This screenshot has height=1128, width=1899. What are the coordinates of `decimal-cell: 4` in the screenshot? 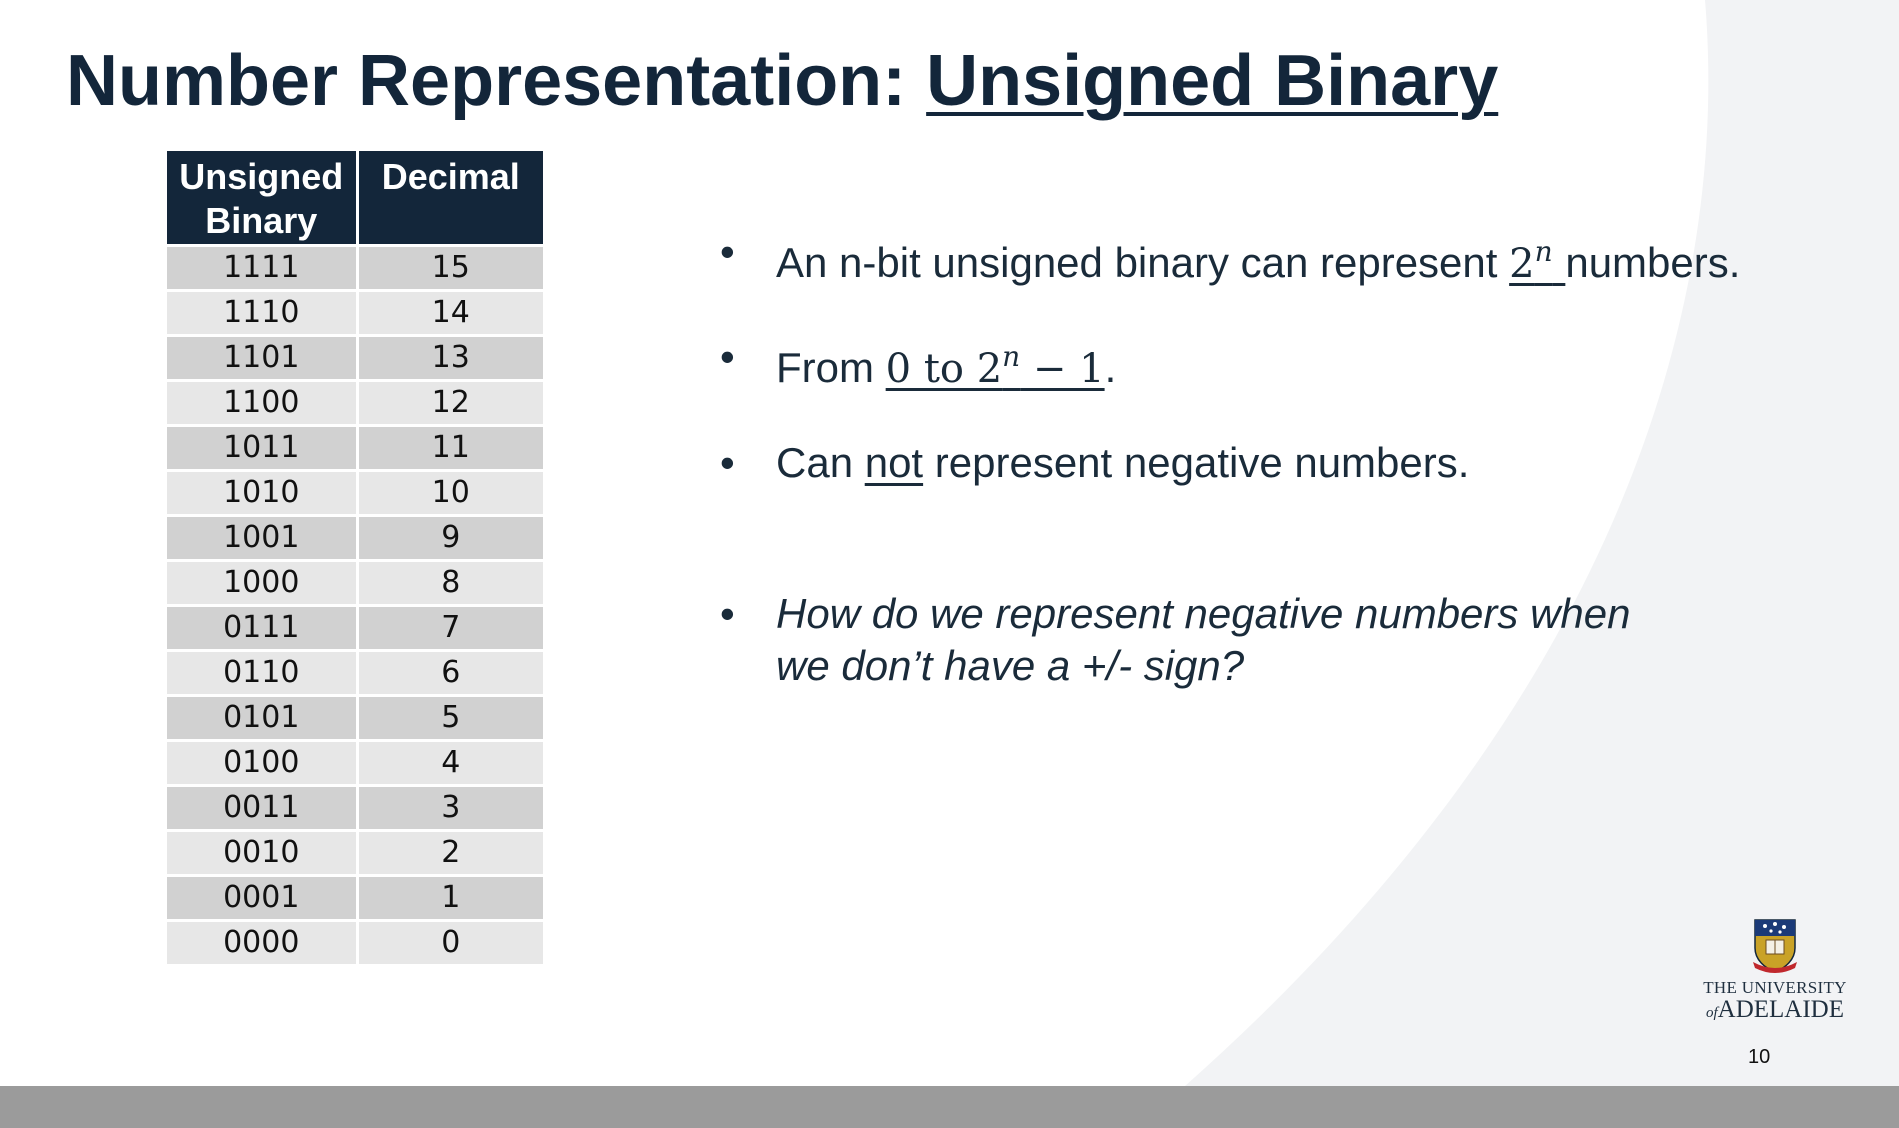 It's located at (450, 763).